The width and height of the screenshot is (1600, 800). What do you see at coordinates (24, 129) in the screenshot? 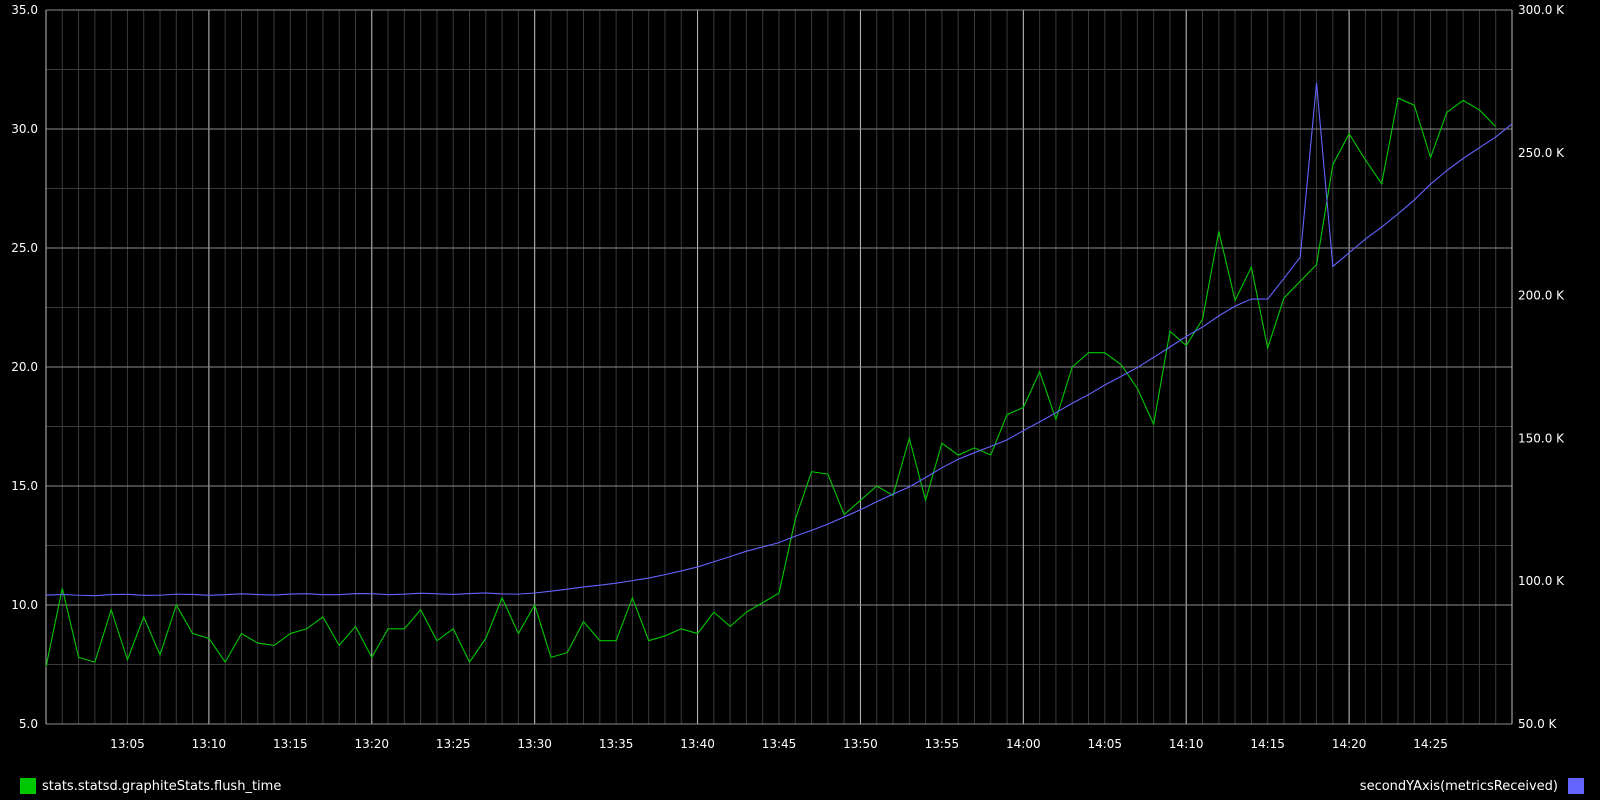
I see `y-left-tick-label: 30.0` at bounding box center [24, 129].